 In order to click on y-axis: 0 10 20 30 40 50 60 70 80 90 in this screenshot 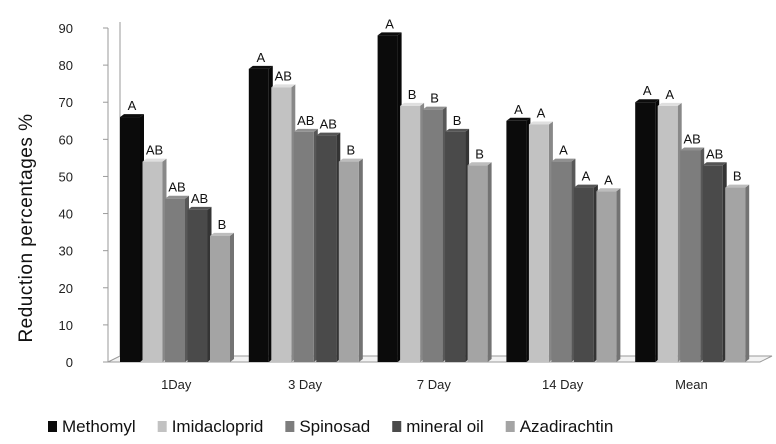, I will do `click(83, 195)`.